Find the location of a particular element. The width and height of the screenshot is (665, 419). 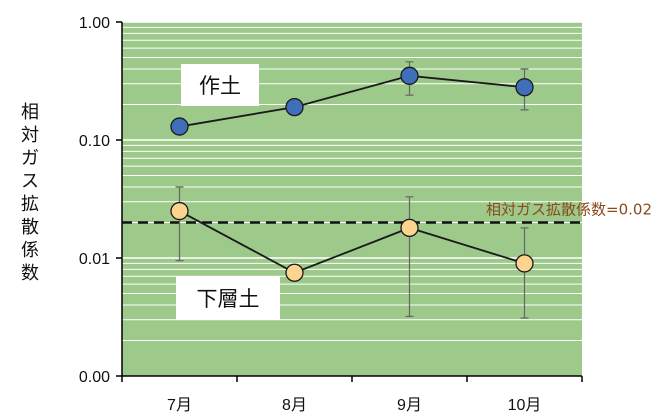

reference-line-group: 相対ガス拡散係数=0.02 is located at coordinates (387, 212).